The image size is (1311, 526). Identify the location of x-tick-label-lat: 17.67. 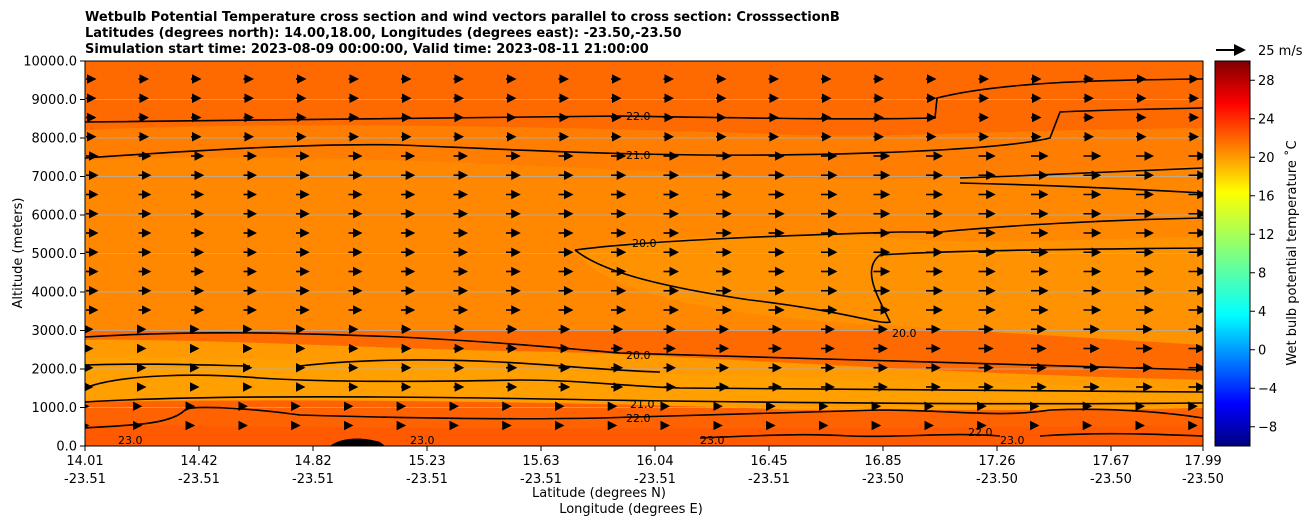
(1110, 461).